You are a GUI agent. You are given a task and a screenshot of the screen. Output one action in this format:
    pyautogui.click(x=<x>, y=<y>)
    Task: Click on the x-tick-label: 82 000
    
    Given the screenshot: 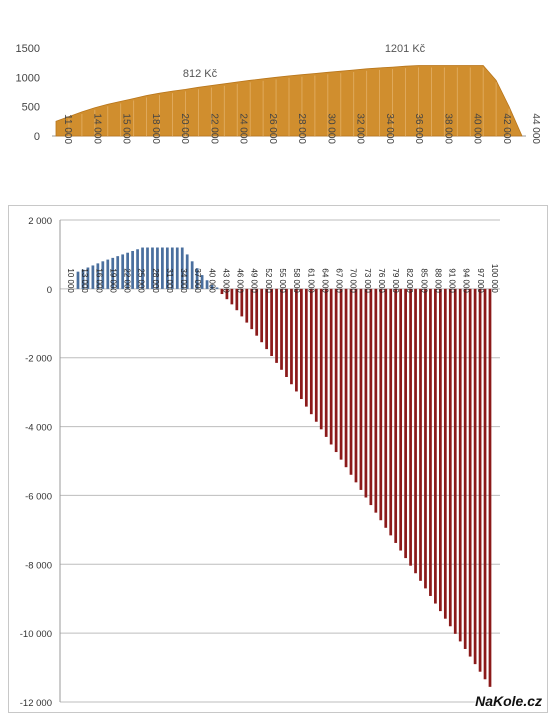 What is the action you would take?
    pyautogui.click(x=409, y=280)
    